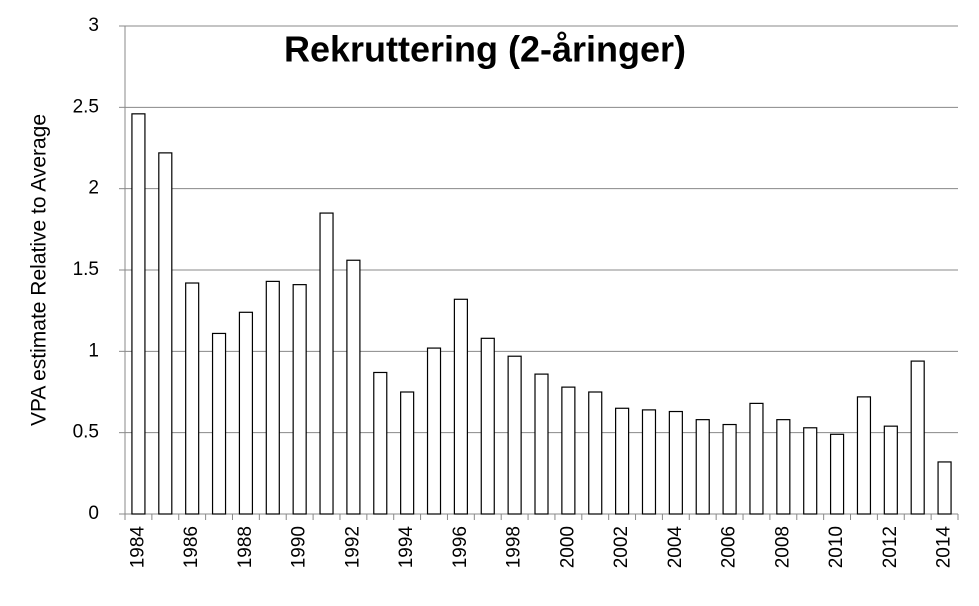 The image size is (979, 606). What do you see at coordinates (39, 270) in the screenshot?
I see `y-axis-label: VPA estimate Relative to Average` at bounding box center [39, 270].